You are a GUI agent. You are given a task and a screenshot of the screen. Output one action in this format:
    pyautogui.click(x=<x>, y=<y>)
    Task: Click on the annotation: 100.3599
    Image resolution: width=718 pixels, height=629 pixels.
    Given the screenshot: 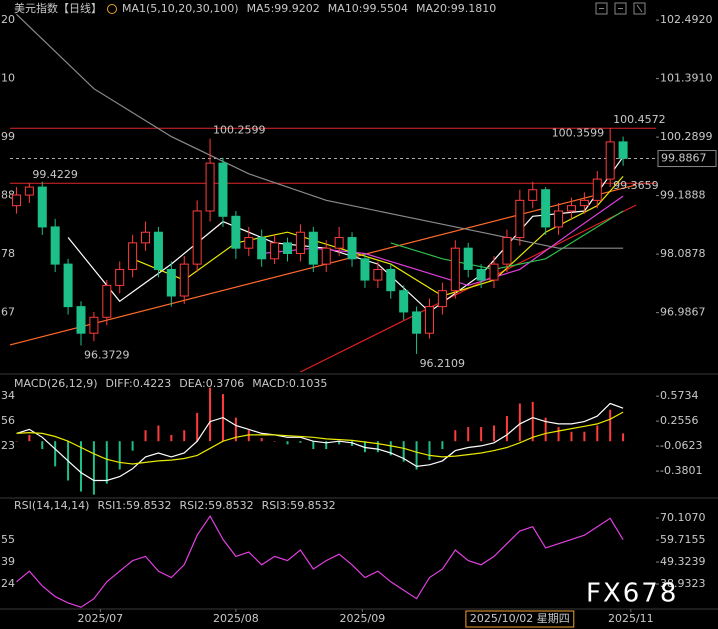 What is the action you would take?
    pyautogui.click(x=578, y=132)
    